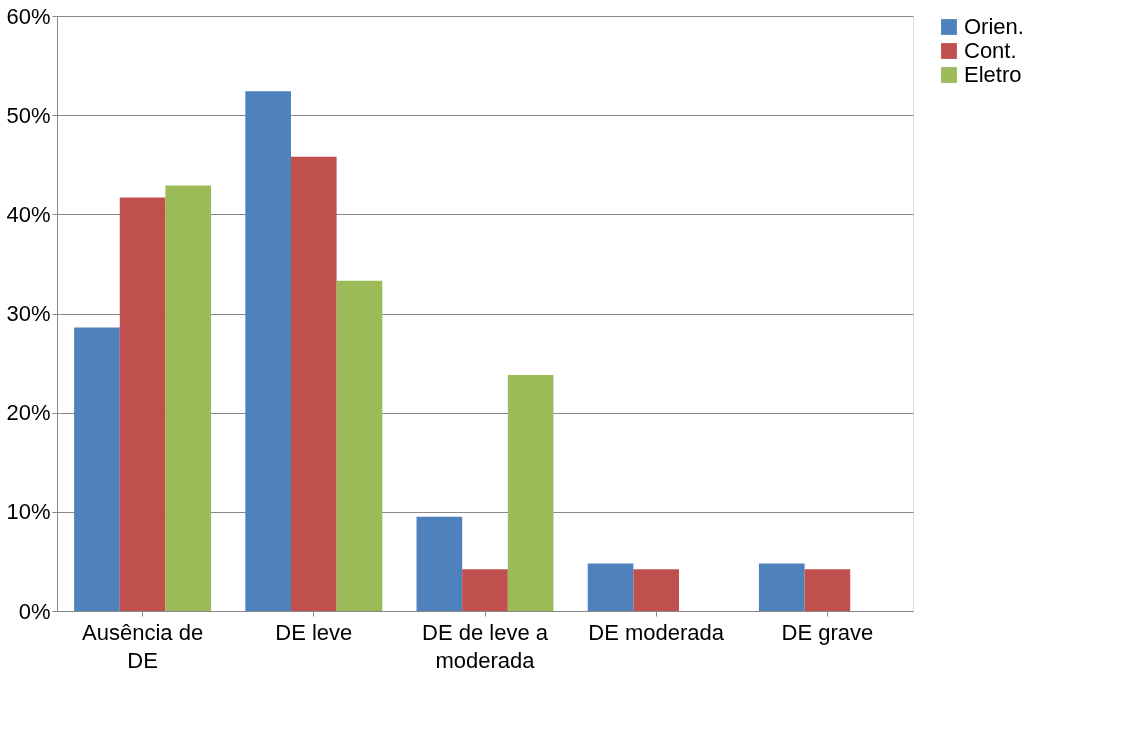 This screenshot has height=731, width=1131. Describe the element at coordinates (485, 646) in the screenshot. I see `x-tick-label: DE de leve a moderada` at that location.